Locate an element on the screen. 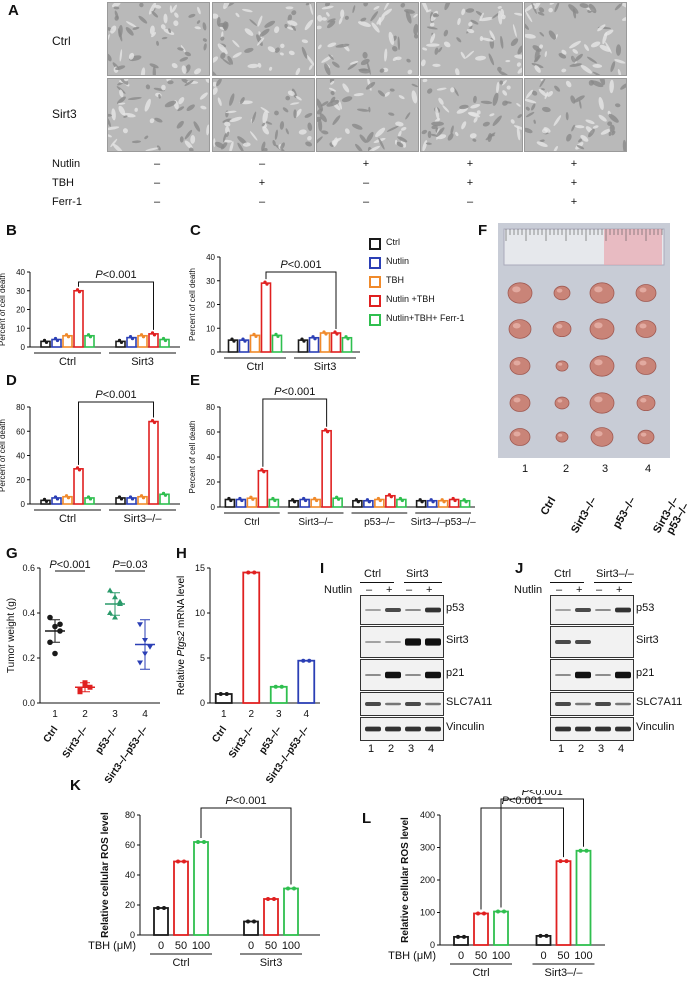 Image resolution: width=691 pixels, height=990 pixels. nutlin-sign-1: + is located at coordinates (389, 590).